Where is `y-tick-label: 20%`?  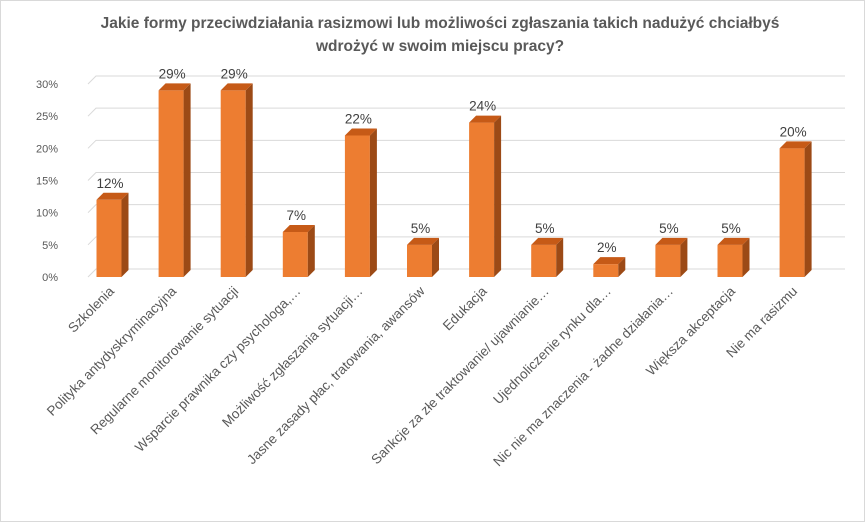 y-tick-label: 20% is located at coordinates (47, 149).